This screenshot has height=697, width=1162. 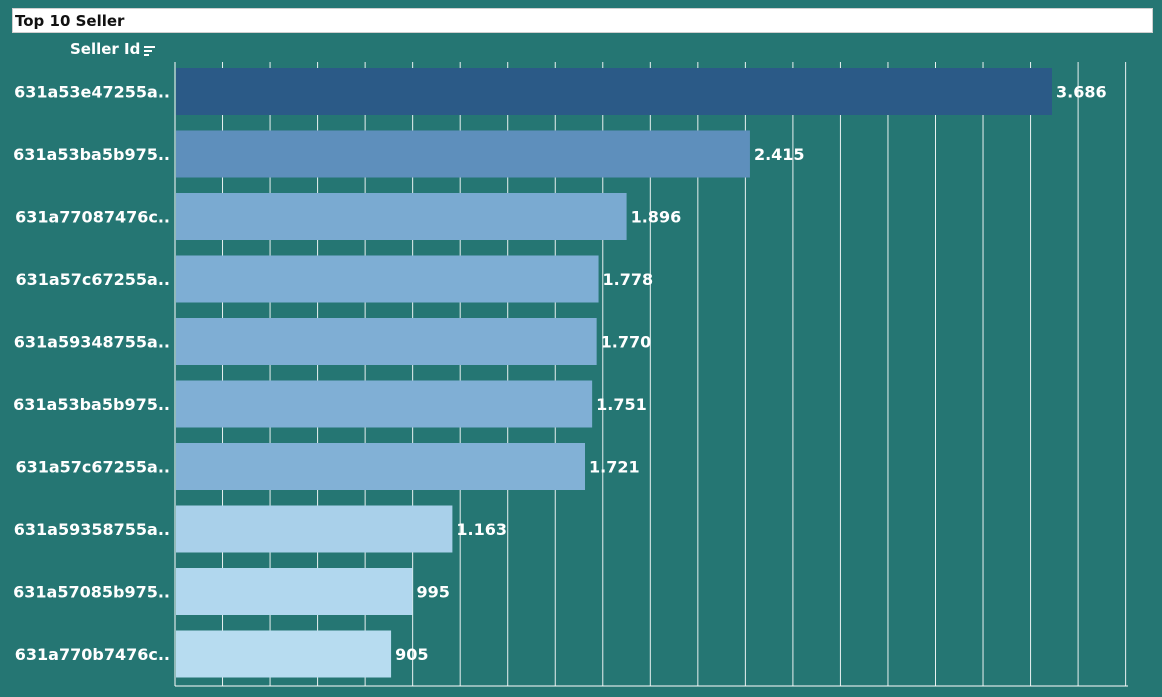 I want to click on category-label: 631a770b7476c.., so click(x=92, y=654).